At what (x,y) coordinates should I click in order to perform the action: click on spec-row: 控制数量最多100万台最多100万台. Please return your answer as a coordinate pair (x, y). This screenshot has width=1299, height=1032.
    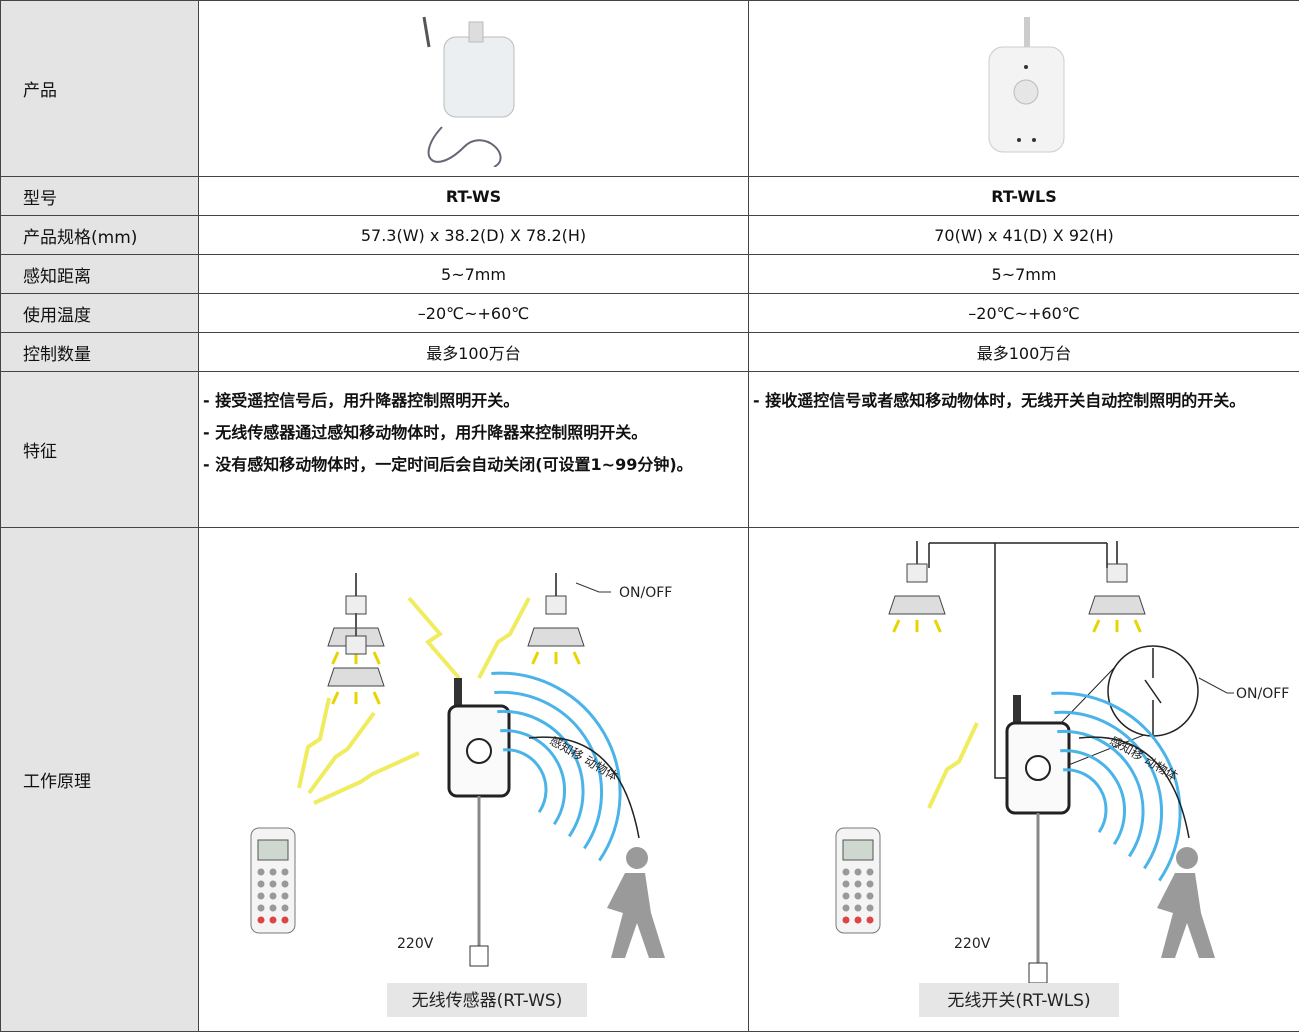
    Looking at the image, I should click on (650, 352).